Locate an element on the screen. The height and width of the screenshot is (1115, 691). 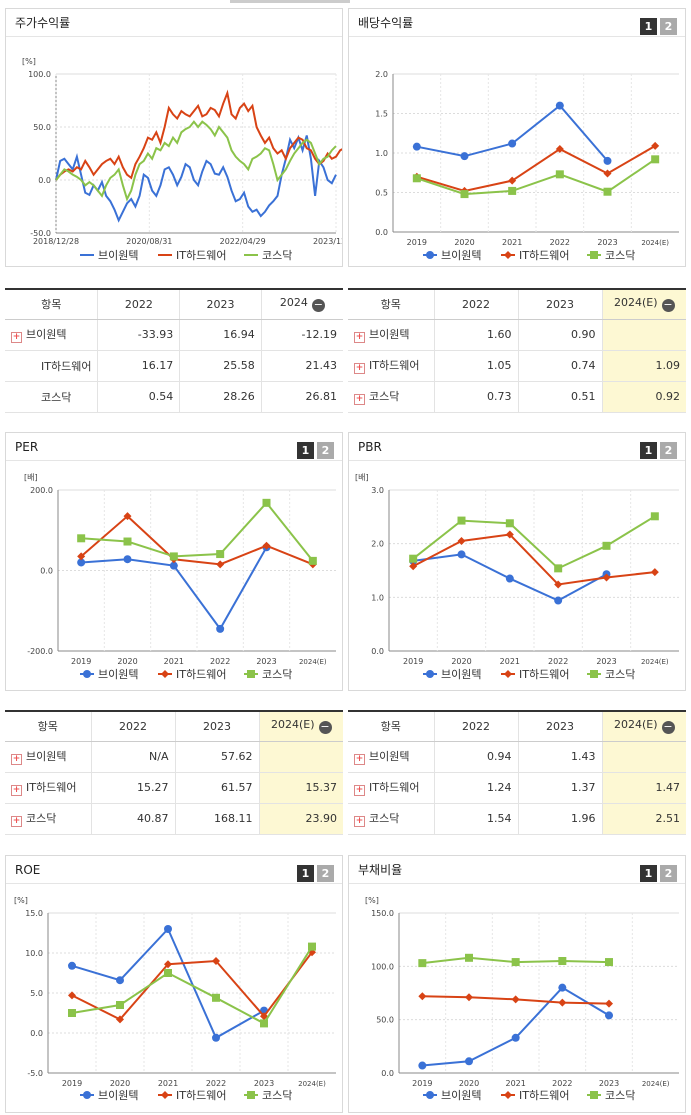
table-cell: N/A is located at coordinates (132, 757).